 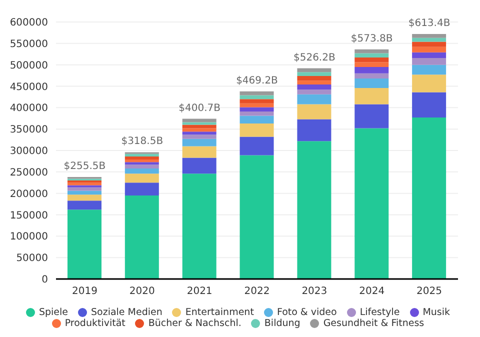 I want to click on annotation: $255.5B, so click(x=85, y=166).